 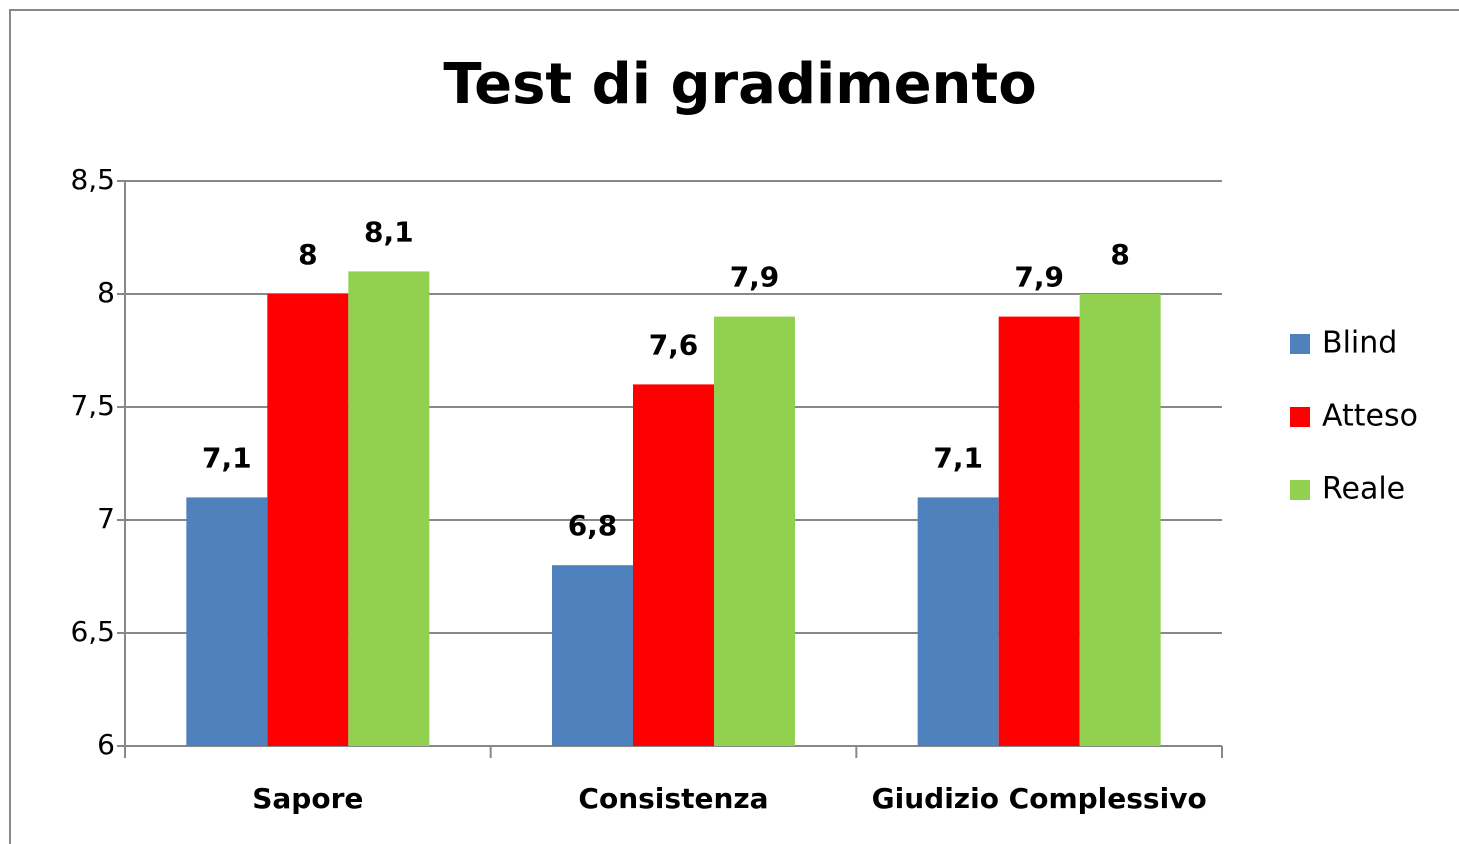 What do you see at coordinates (739, 84) in the screenshot?
I see `chart-title: Test di gradimento` at bounding box center [739, 84].